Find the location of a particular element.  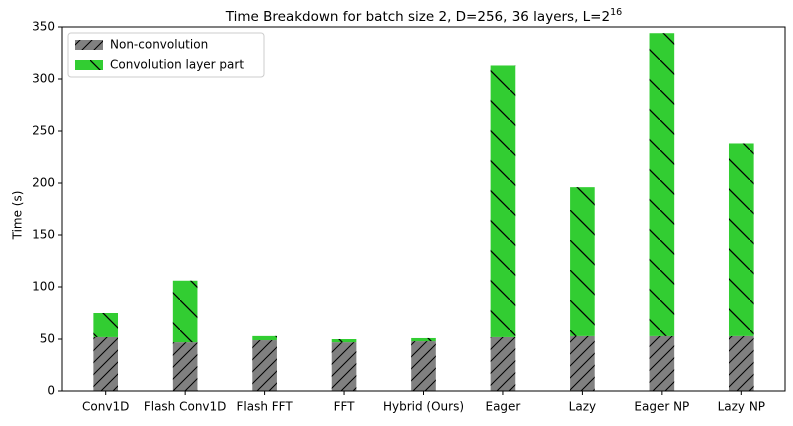

y-tick-label: 200 is located at coordinates (43, 183).